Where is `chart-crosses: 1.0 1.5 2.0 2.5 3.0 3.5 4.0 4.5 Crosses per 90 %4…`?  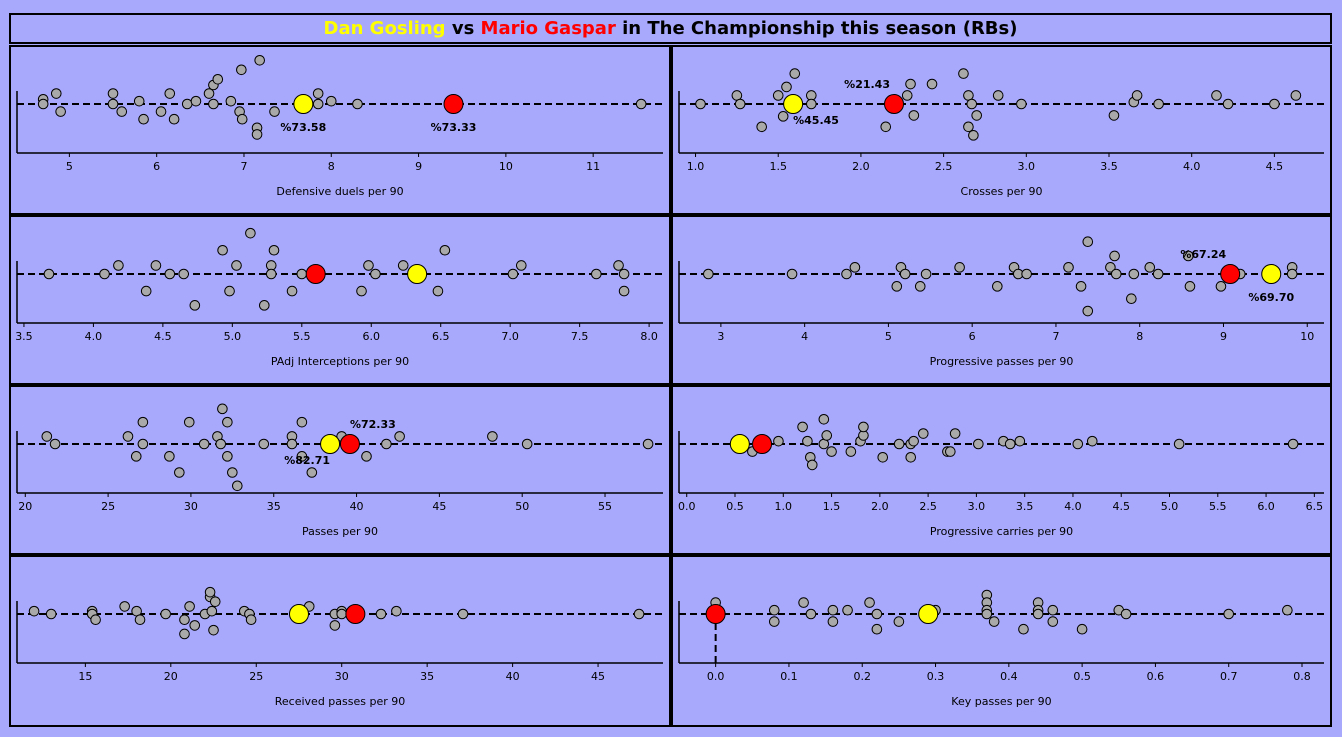 chart-crosses: 1.0 1.5 2.0 2.5 3.0 3.5 4.0 4.5 Crosses per 90 %4… is located at coordinates (1001, 133).